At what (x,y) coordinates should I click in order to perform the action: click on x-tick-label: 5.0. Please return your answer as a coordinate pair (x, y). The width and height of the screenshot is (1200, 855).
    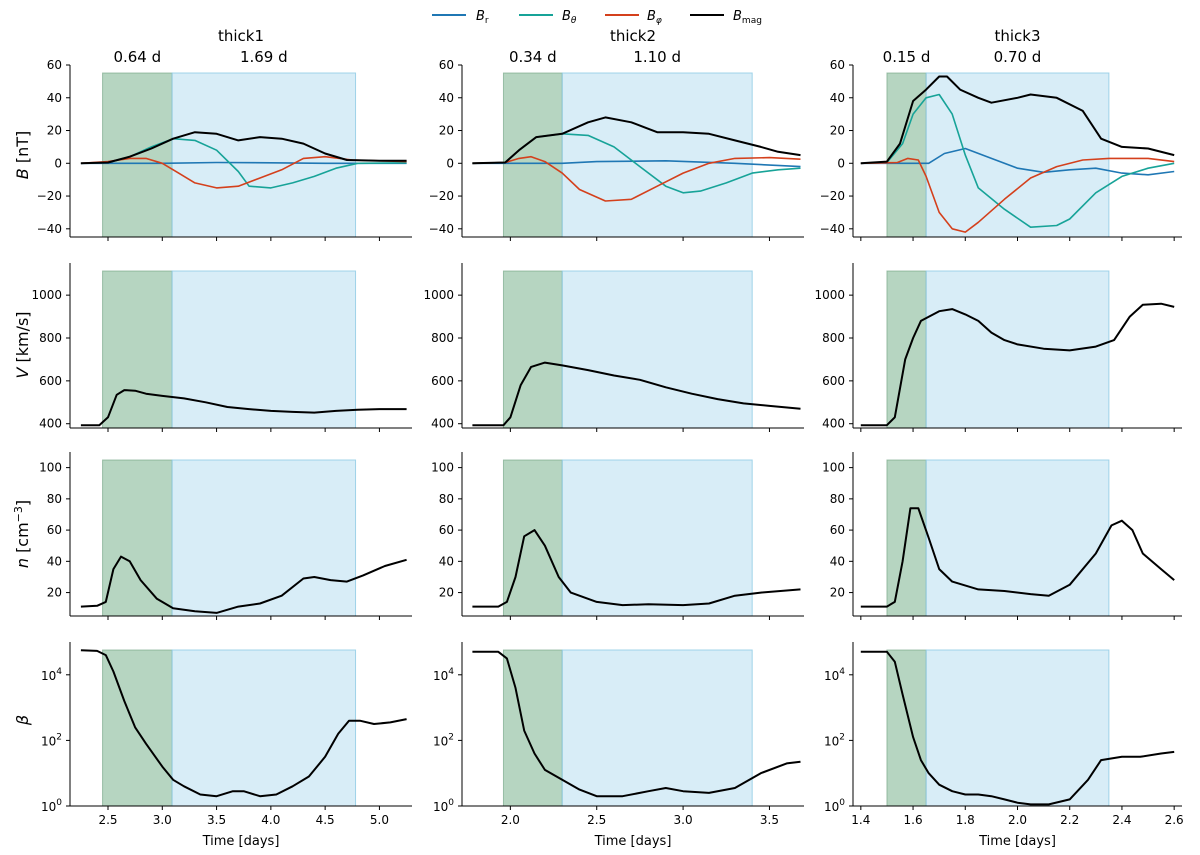
    Looking at the image, I should click on (379, 820).